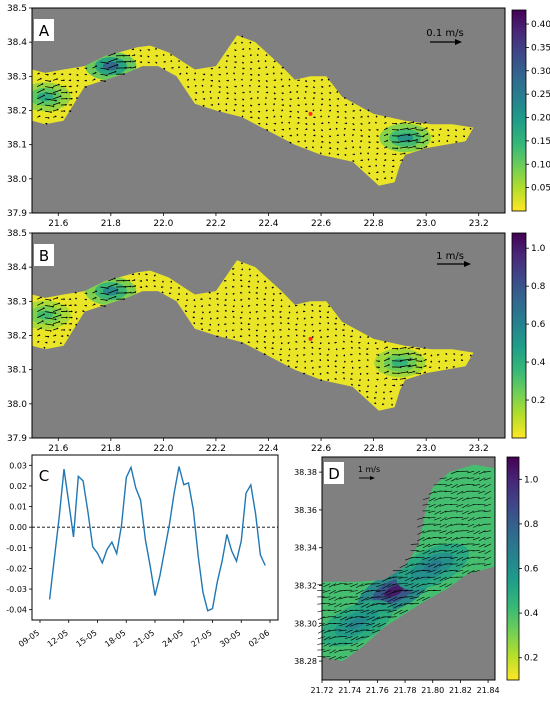 Image resolution: width=550 pixels, height=703 pixels. Describe the element at coordinates (305, 510) in the screenshot. I see `y-tick-label: 38.36` at that location.